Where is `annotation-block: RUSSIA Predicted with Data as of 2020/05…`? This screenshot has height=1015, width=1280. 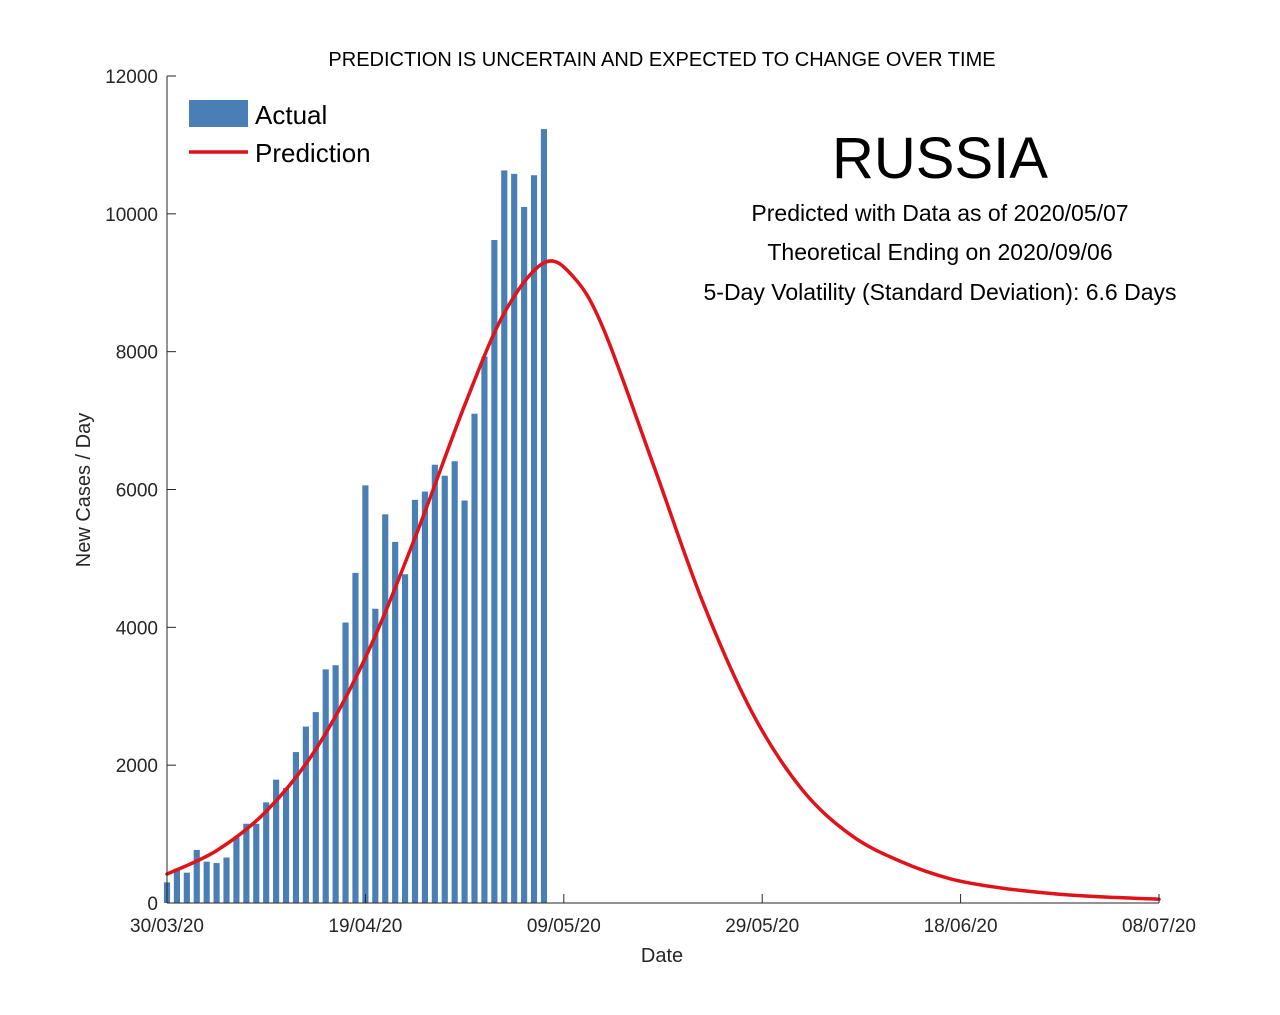 annotation-block: RUSSIA Predicted with Data as of 2020/05… is located at coordinates (940, 215).